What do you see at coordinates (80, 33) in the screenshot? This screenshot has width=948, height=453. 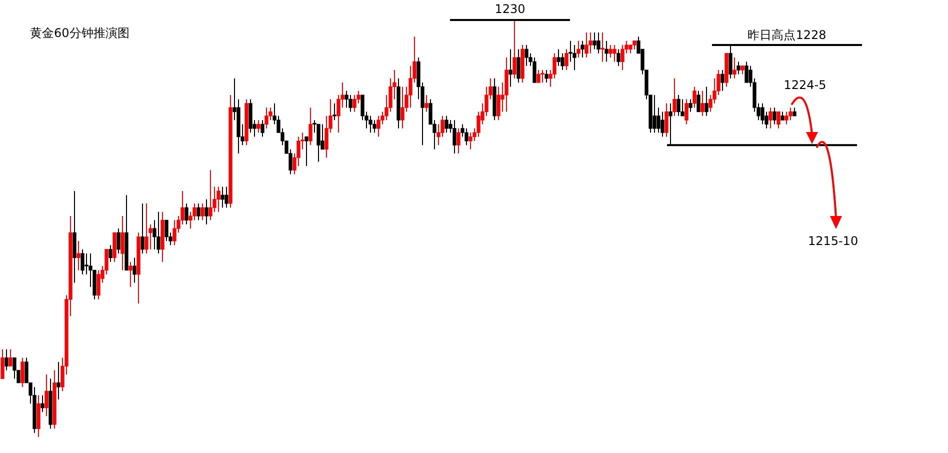 I see `text: 黄金60分钟推演图` at bounding box center [80, 33].